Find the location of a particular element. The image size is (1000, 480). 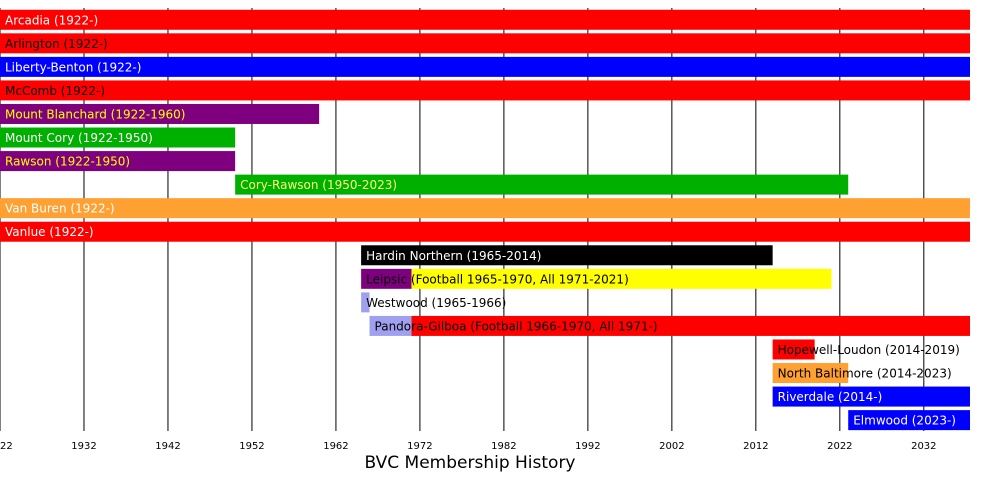

bar-label: Rawson (1922-1950) is located at coordinates (67, 162).